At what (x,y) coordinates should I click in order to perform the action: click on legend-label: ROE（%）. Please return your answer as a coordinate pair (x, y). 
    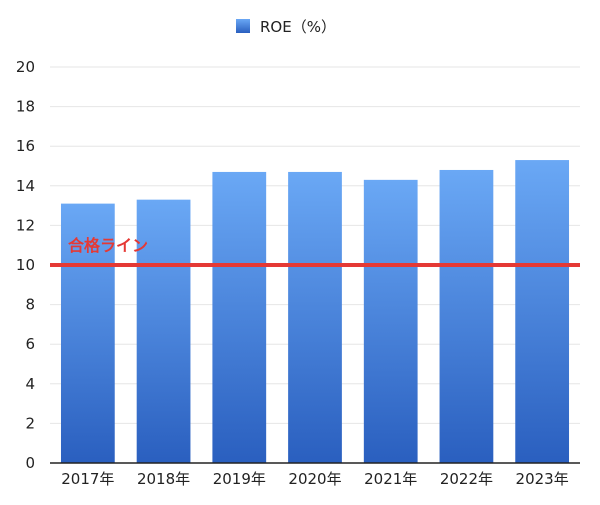
    Looking at the image, I should click on (298, 27).